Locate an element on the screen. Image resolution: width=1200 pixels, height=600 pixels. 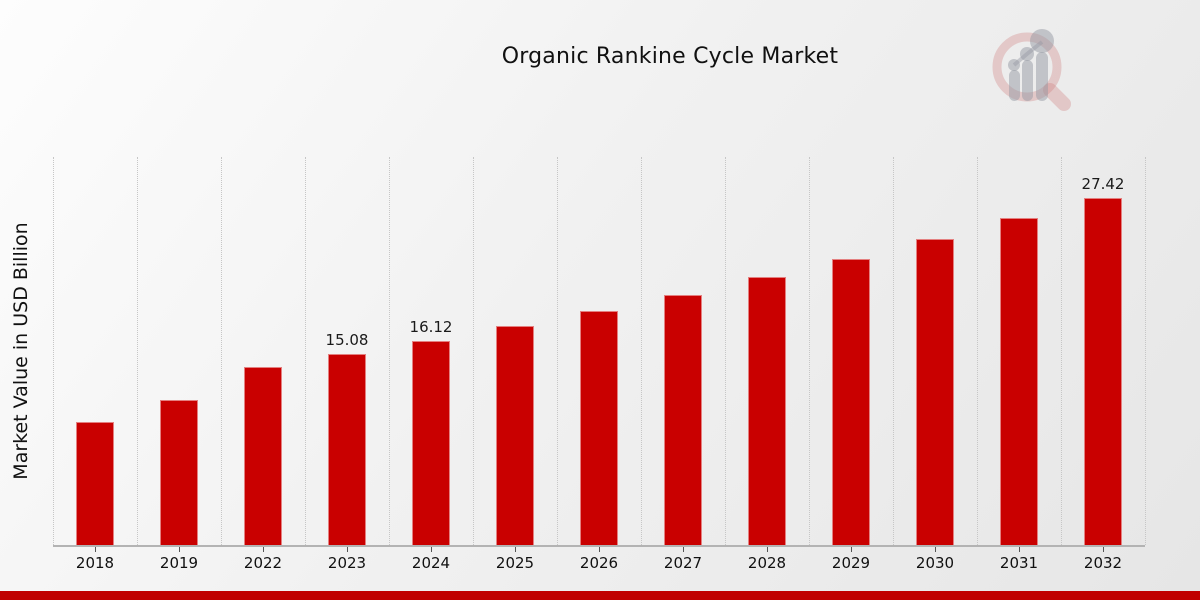
bar-2024 is located at coordinates (430, 443).